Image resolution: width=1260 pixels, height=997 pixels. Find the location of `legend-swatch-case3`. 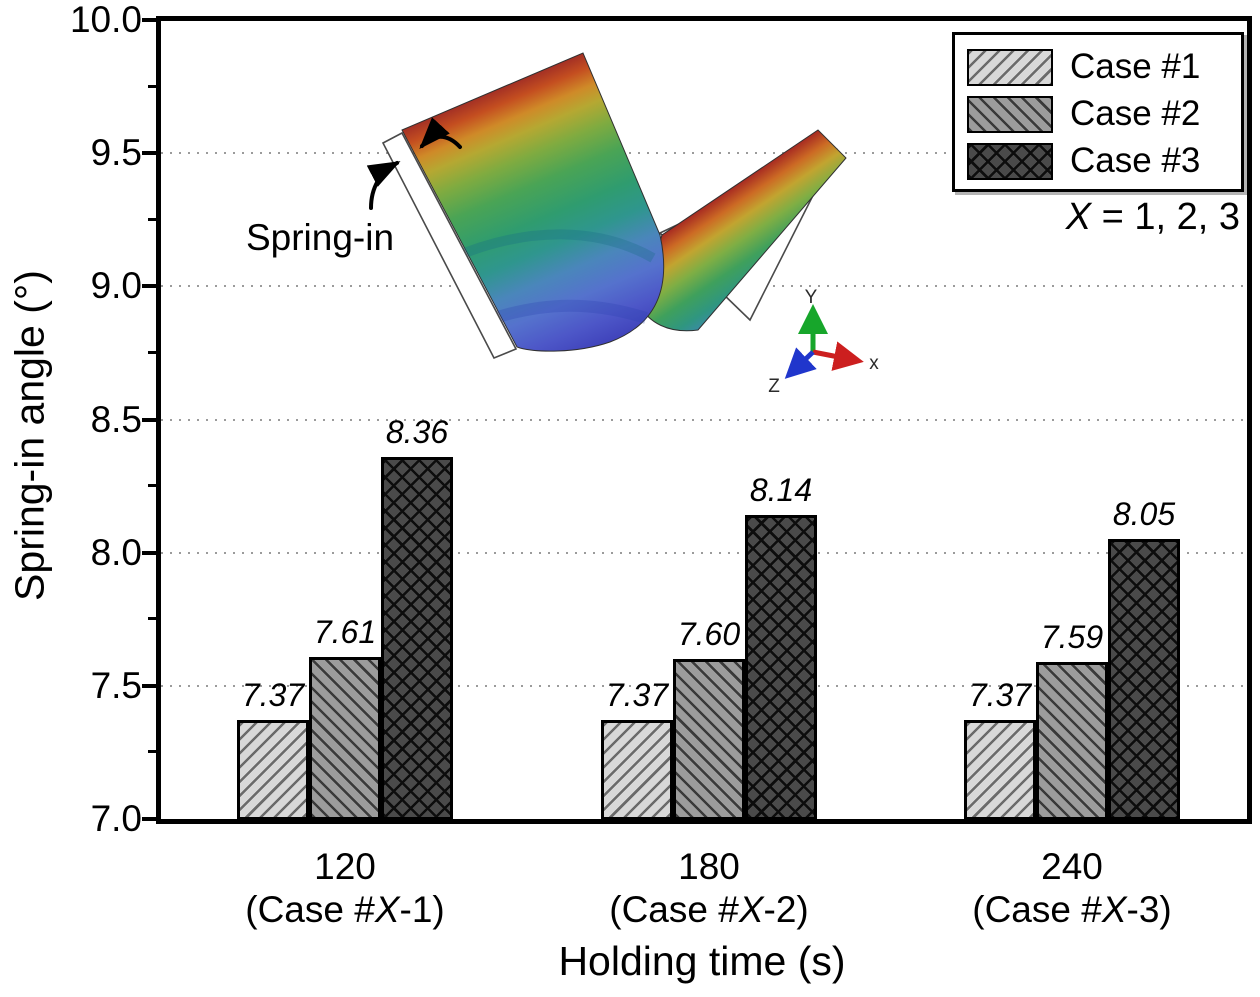

legend-swatch-case3 is located at coordinates (1010, 161).